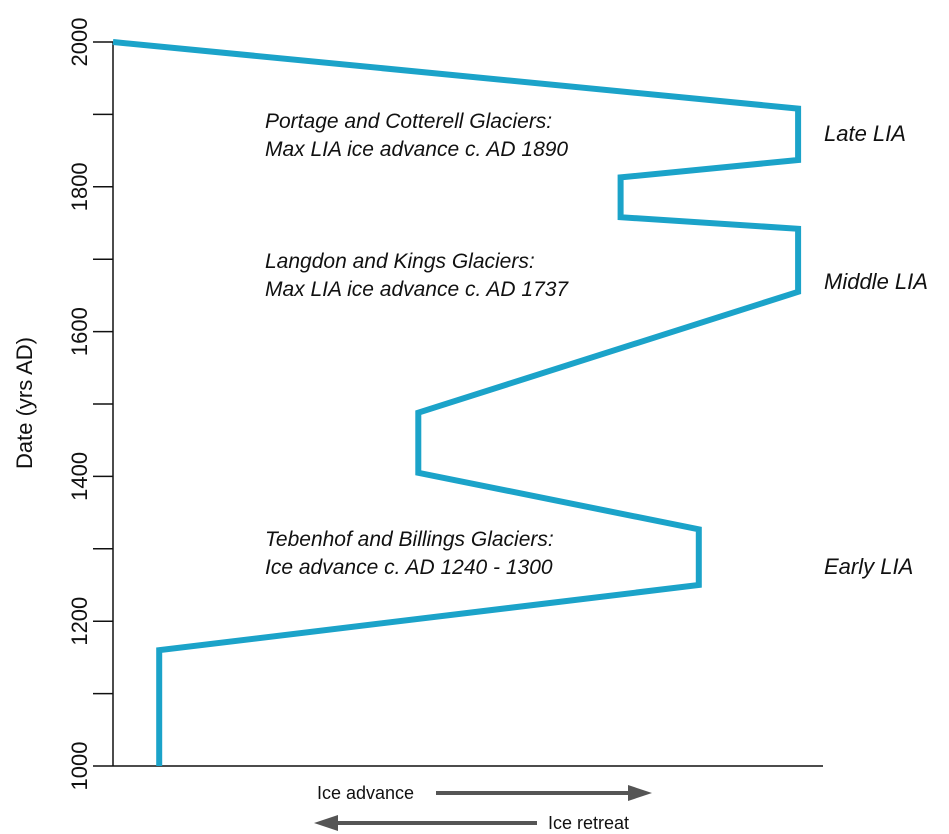  I want to click on phase-label-late-lia: Late LIA, so click(865, 133).